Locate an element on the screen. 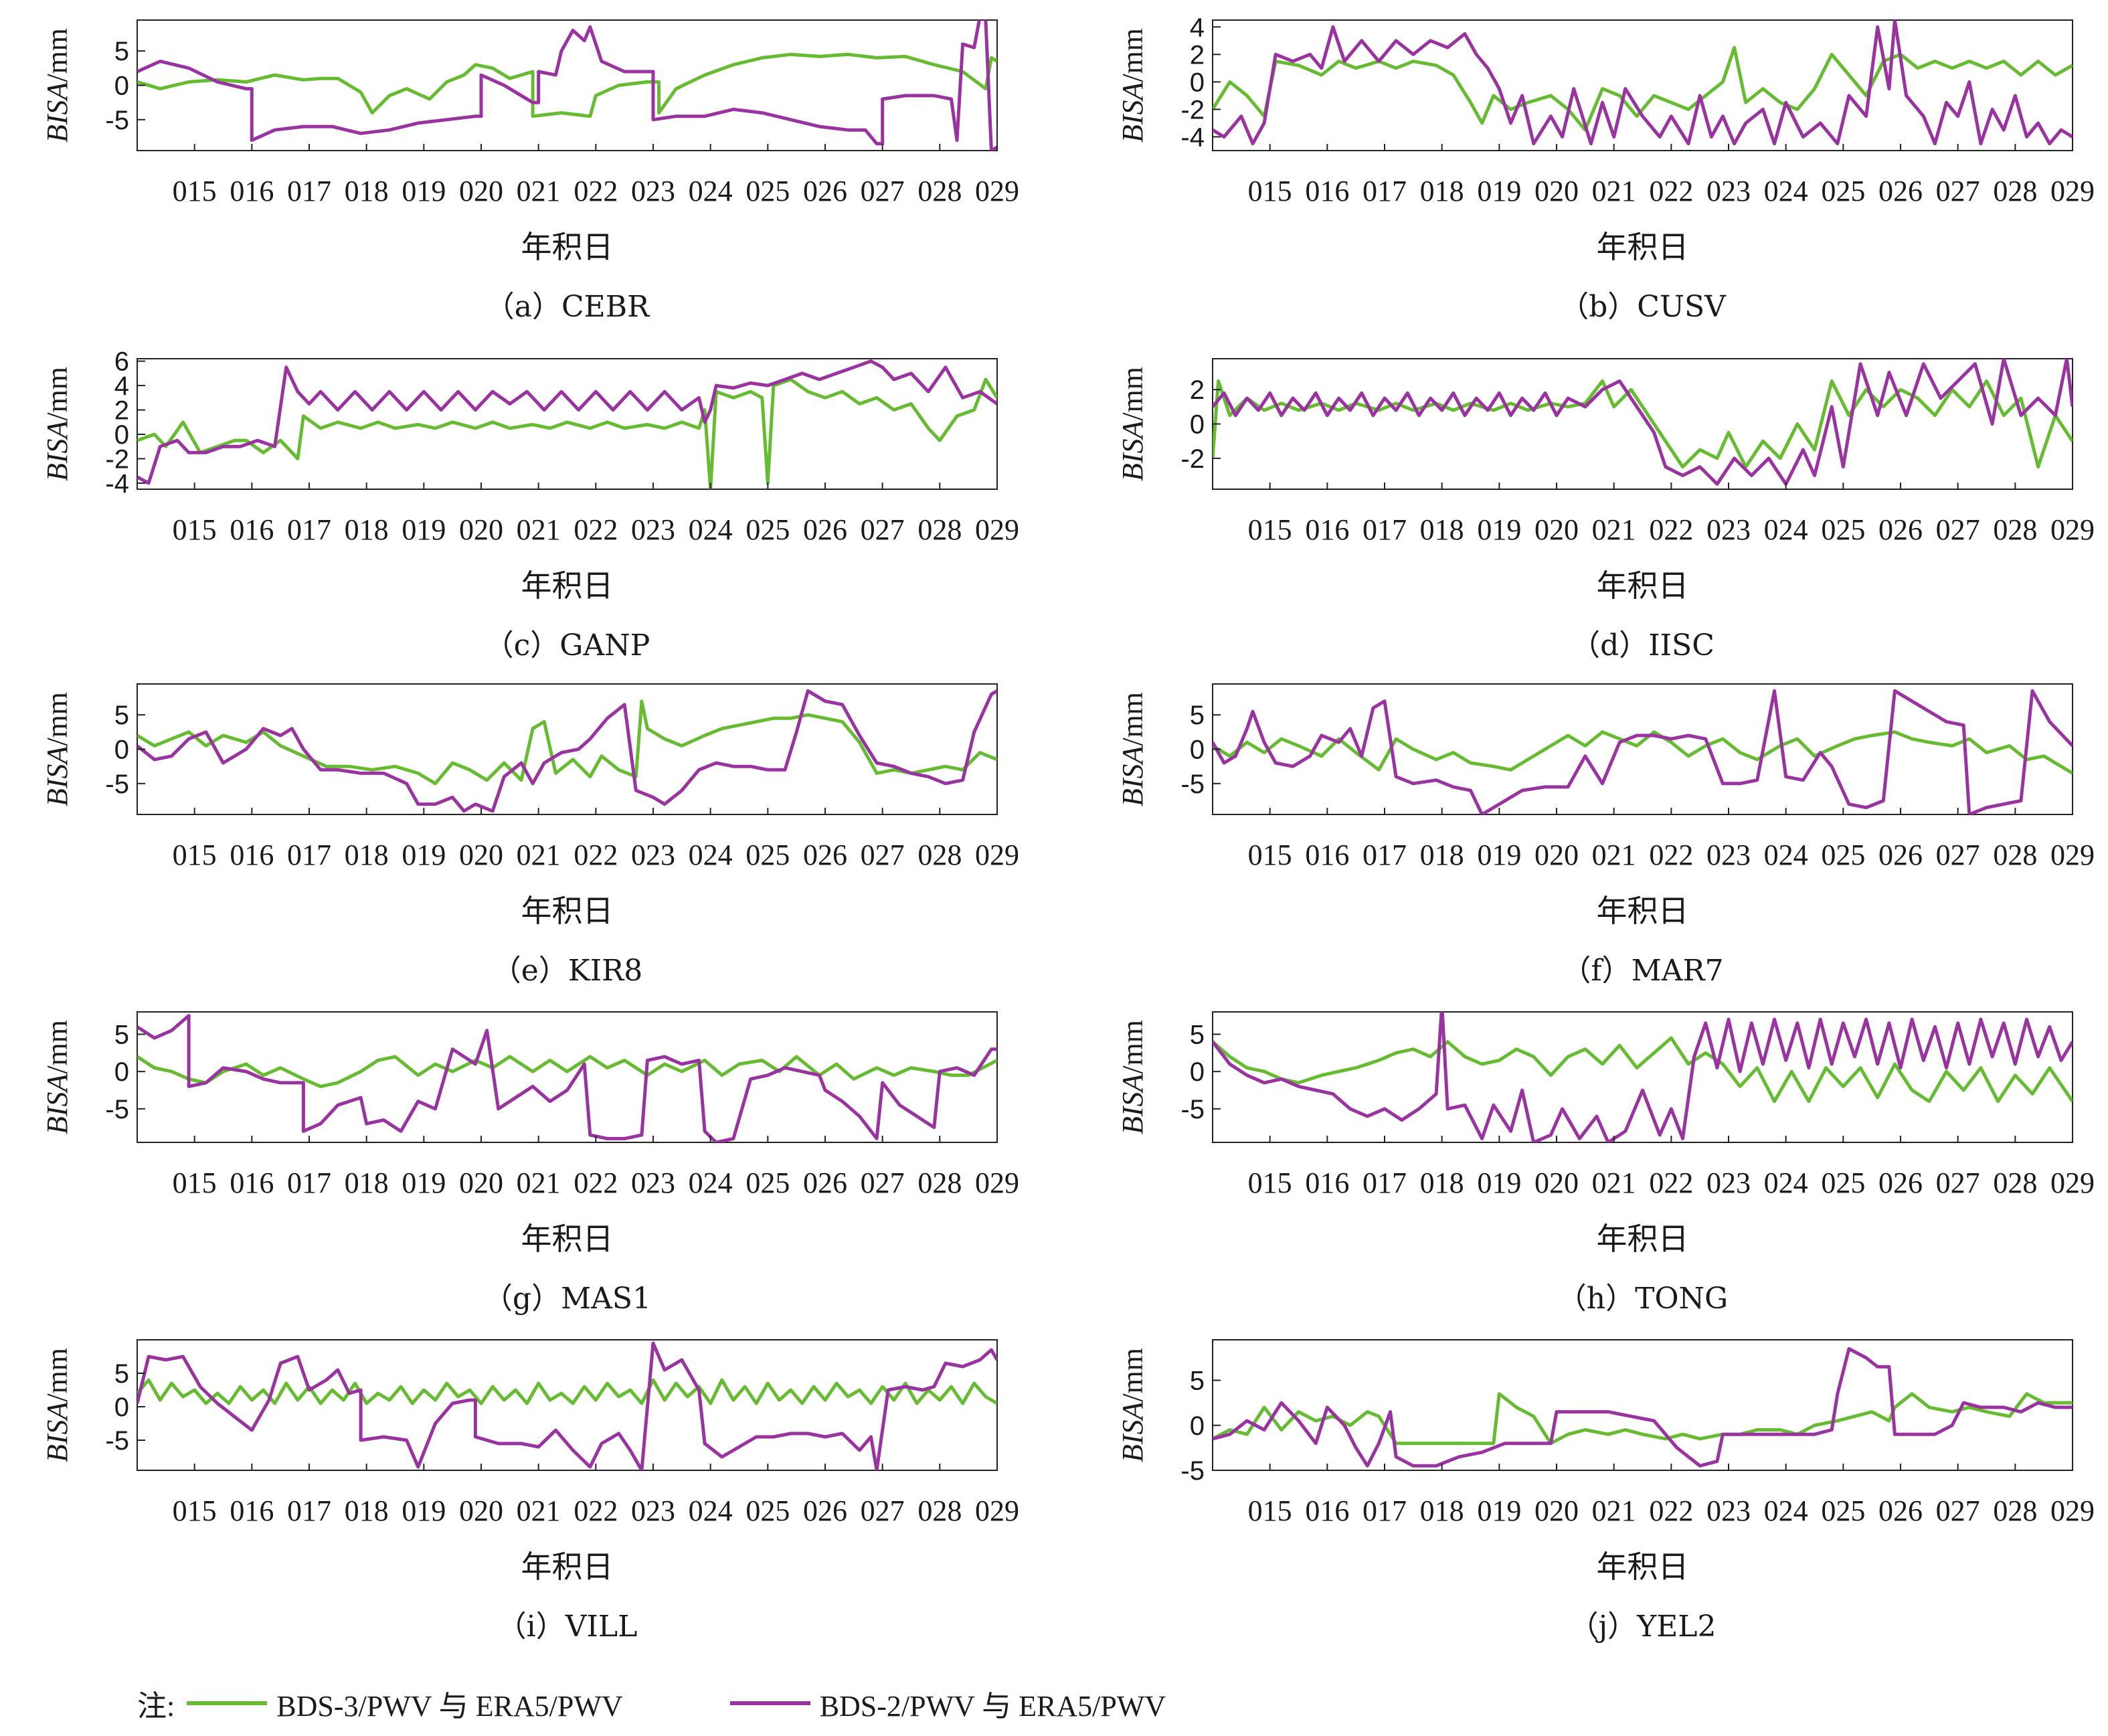 The image size is (2108, 1736). panel-caption: （f）MAR7 is located at coordinates (1642, 971).